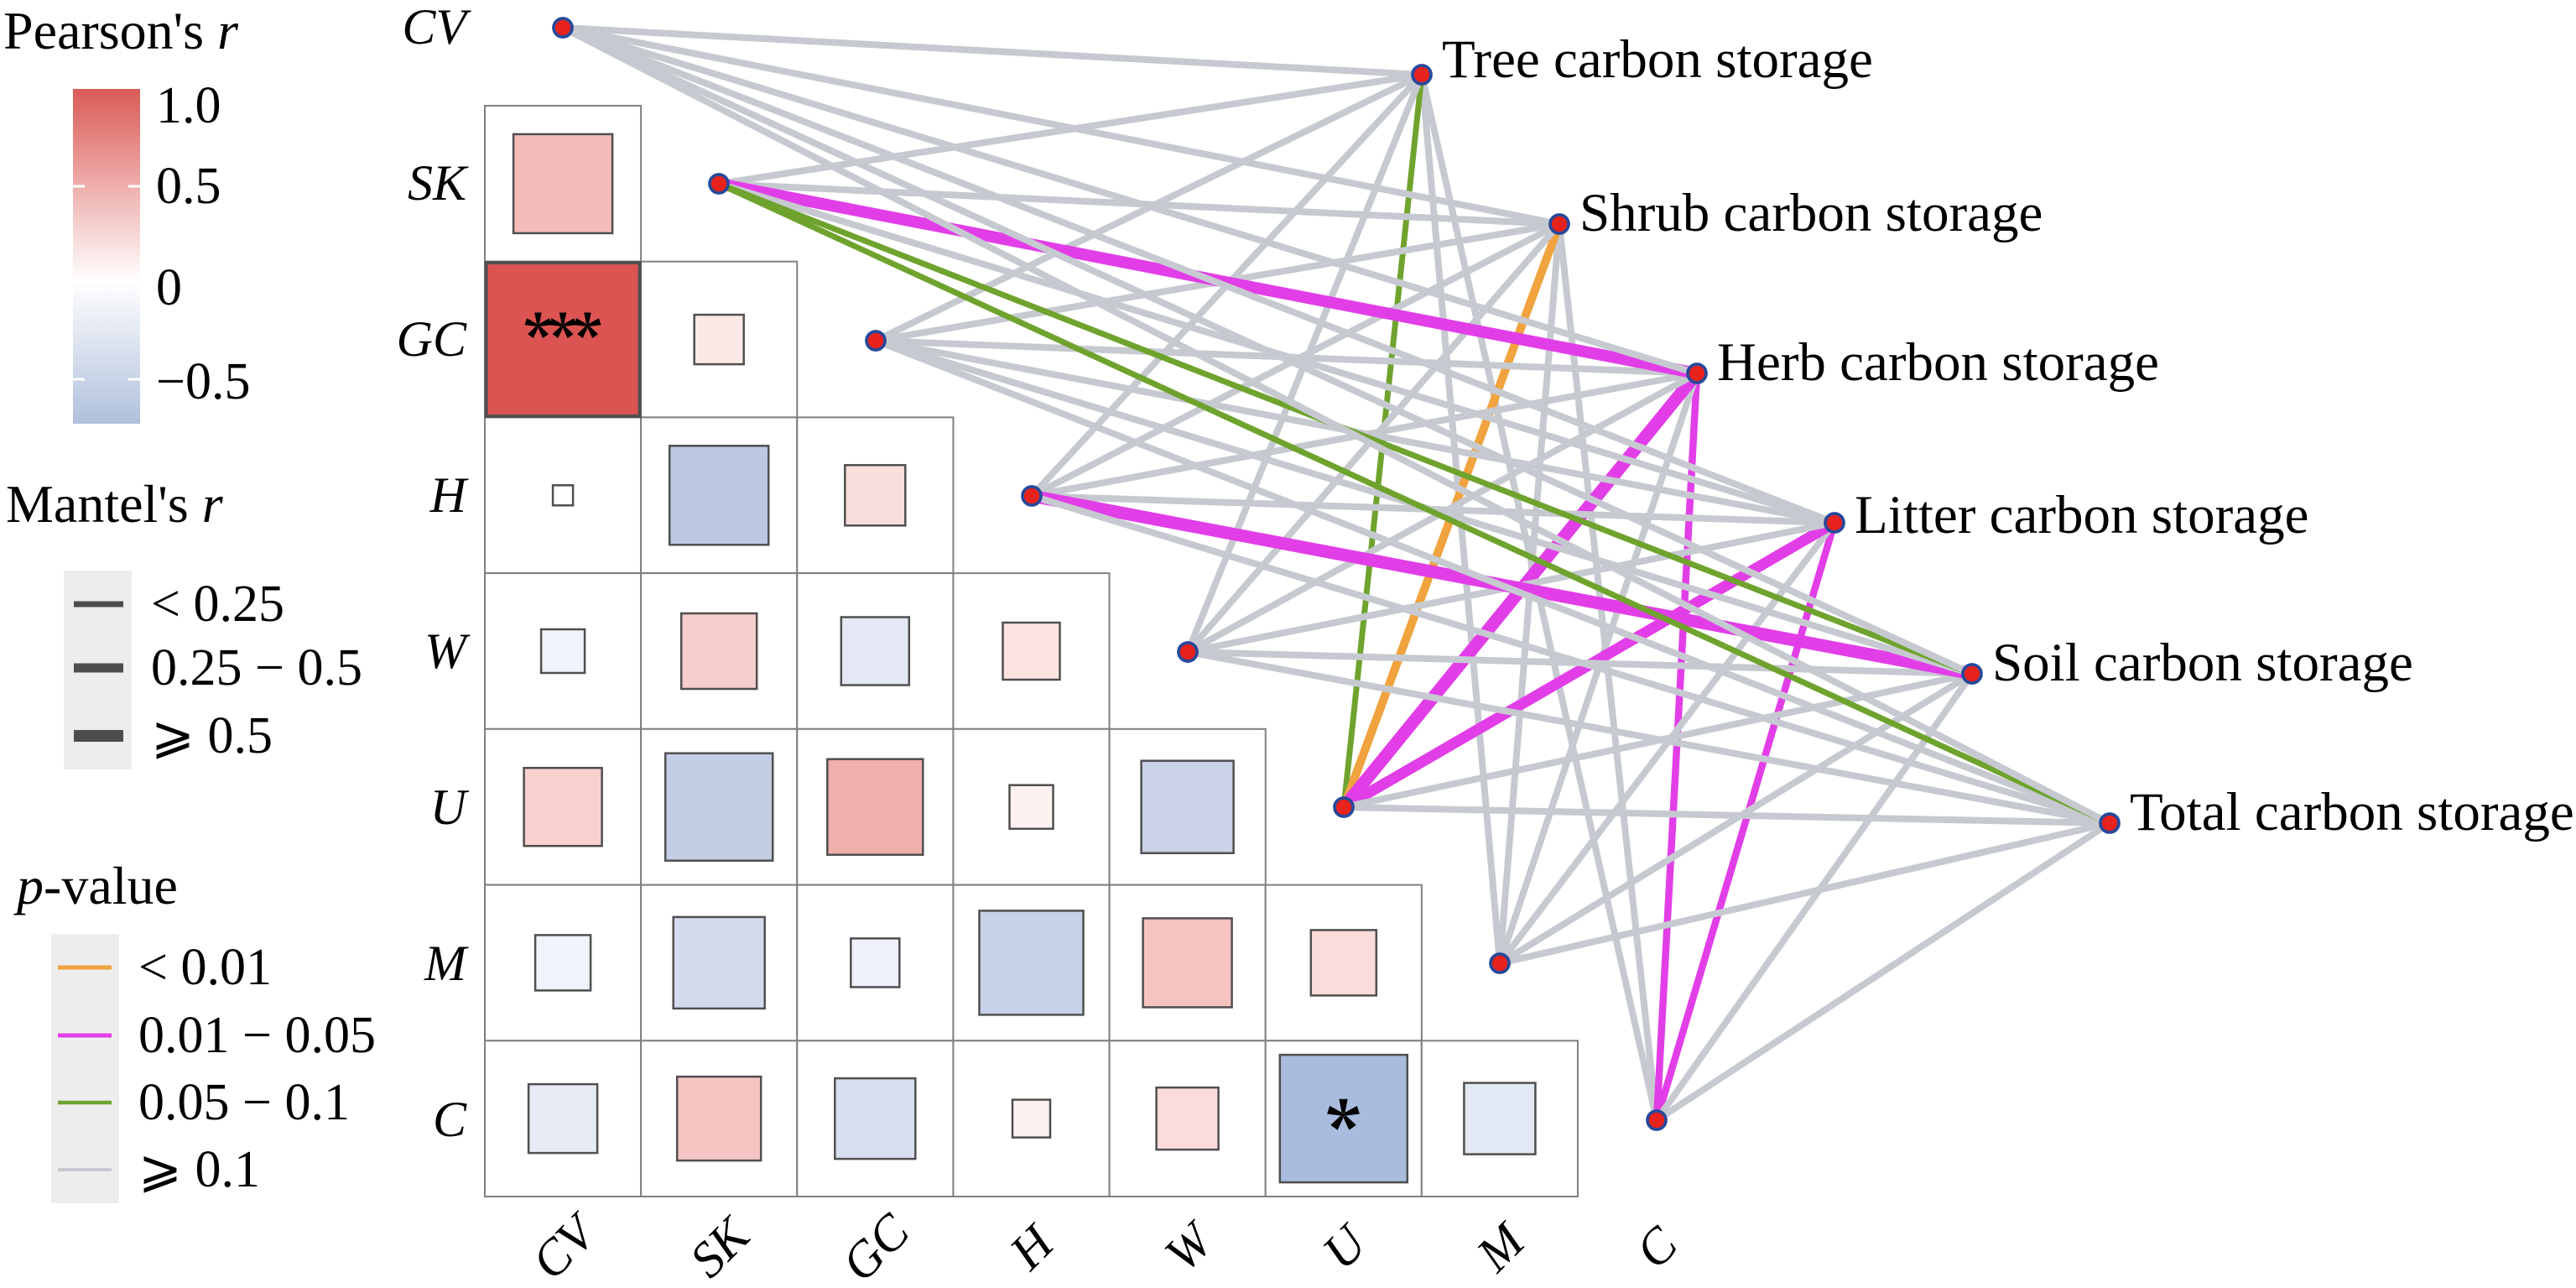 The width and height of the screenshot is (2576, 1288). Describe the element at coordinates (2352, 812) in the screenshot. I see `svg-text: Total carbon storage` at that location.